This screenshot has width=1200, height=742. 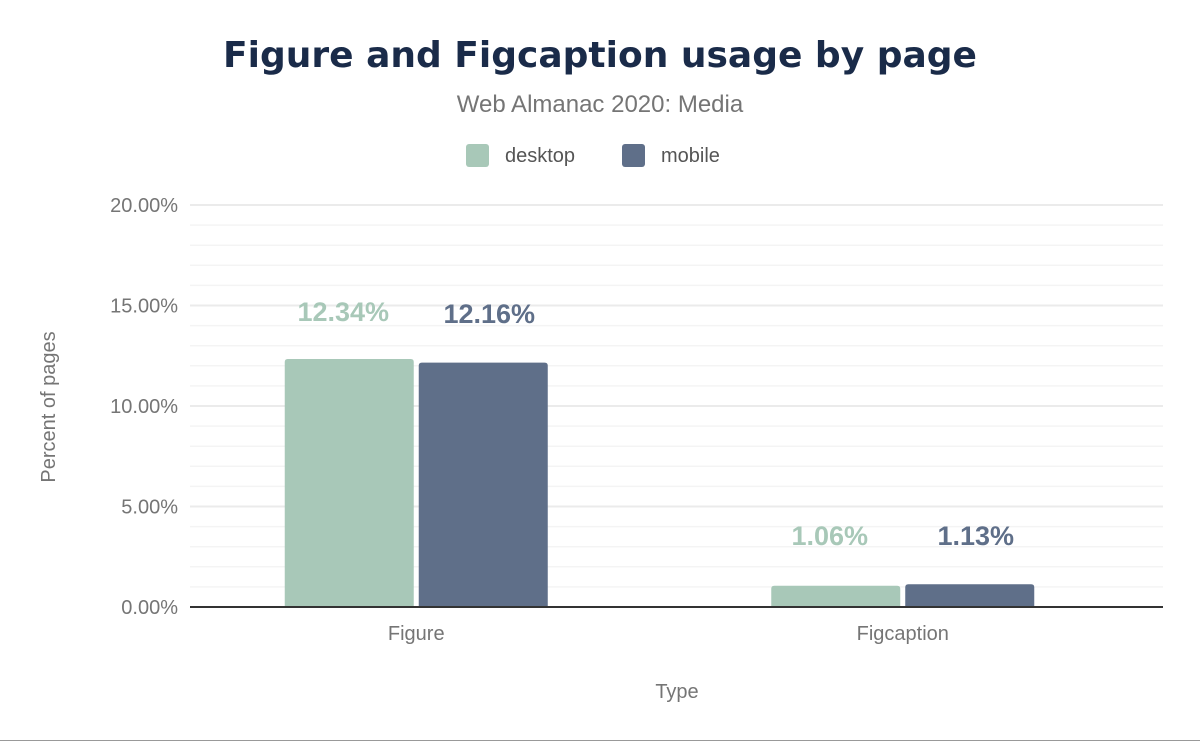 I want to click on bar-desktop-figure, so click(x=349, y=482).